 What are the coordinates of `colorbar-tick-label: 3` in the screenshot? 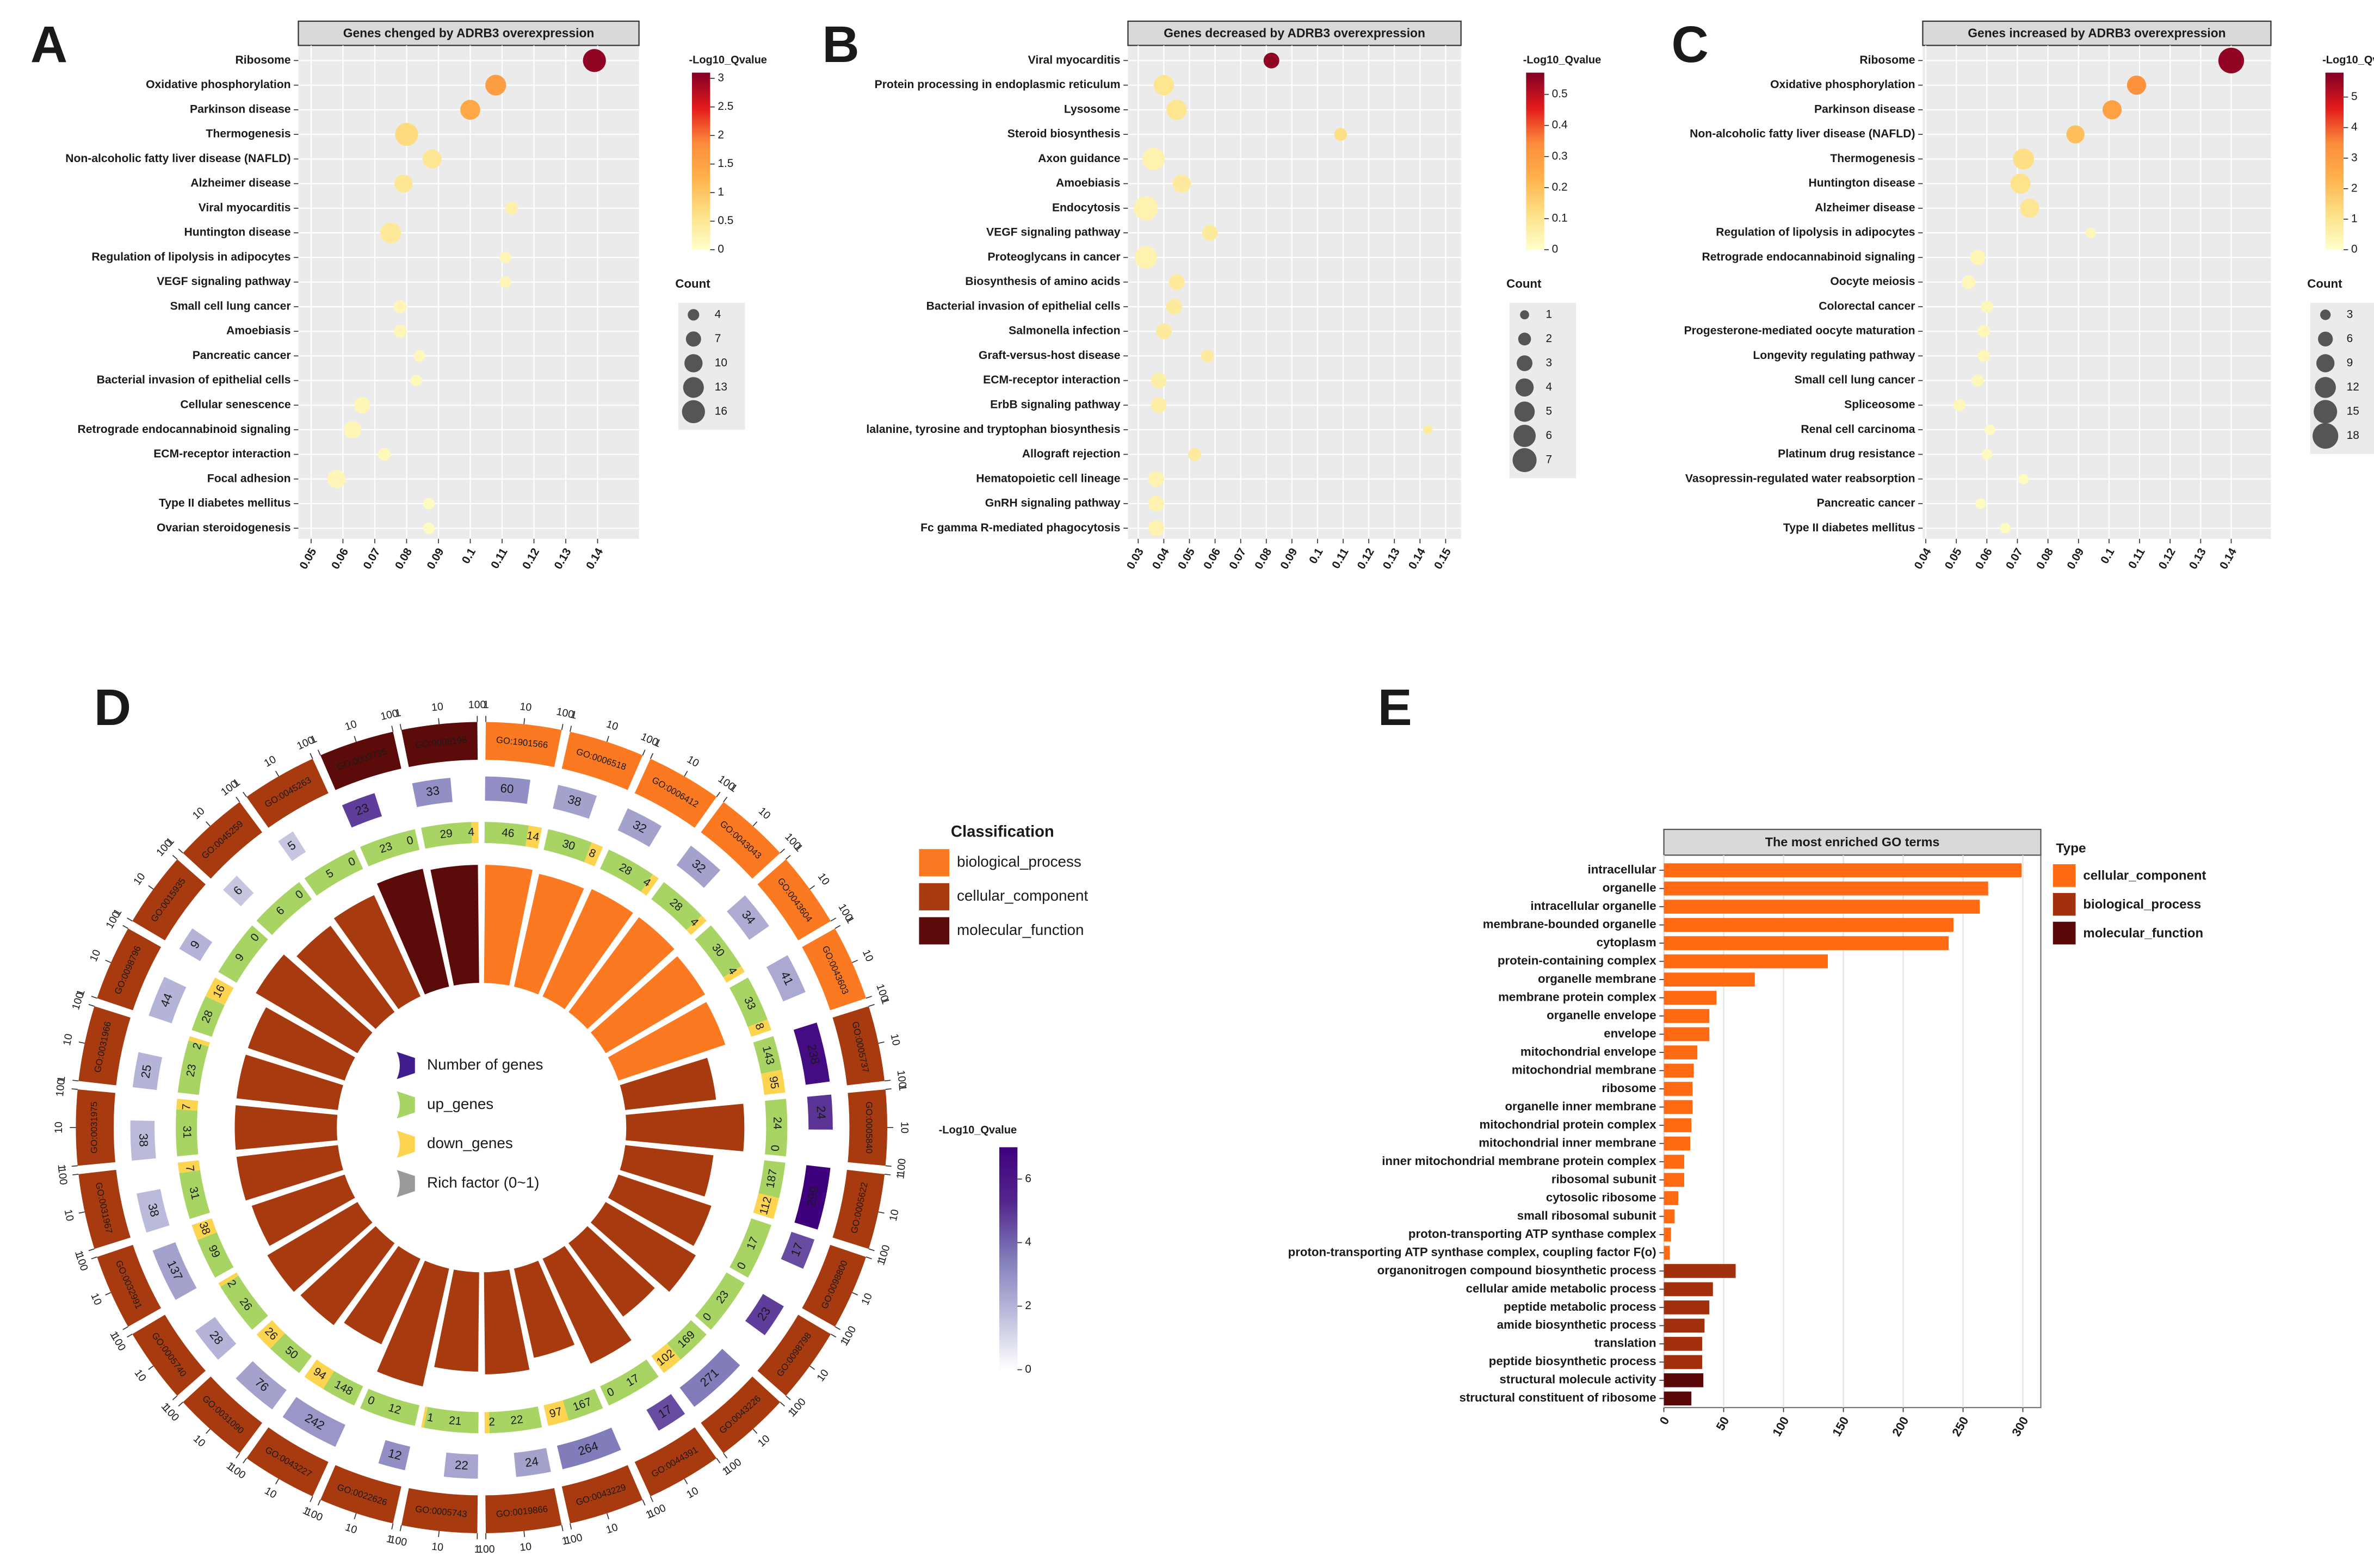 It's located at (721, 78).